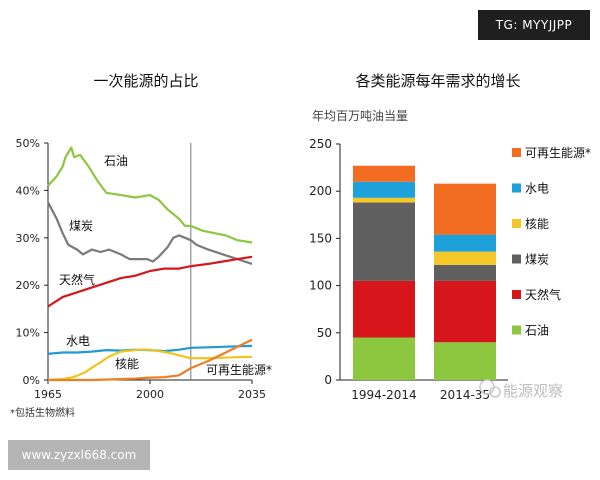 This screenshot has height=480, width=600. Describe the element at coordinates (558, 153) in the screenshot. I see `legend-label: 可再生能源*` at that location.